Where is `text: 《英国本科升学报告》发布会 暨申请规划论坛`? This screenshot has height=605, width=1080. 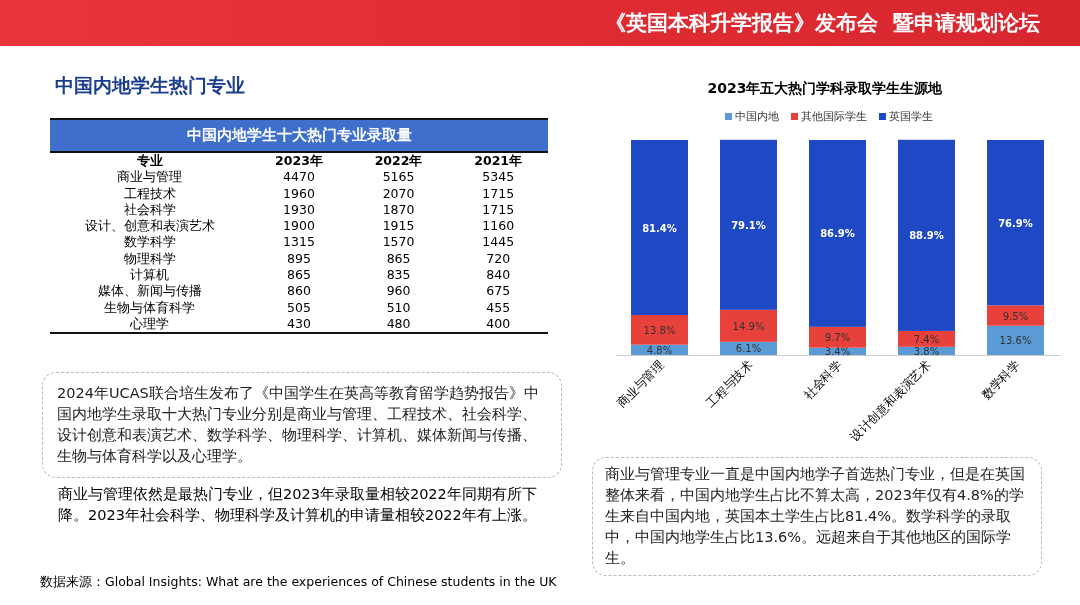
text: 《英国本科升学报告》发布会 暨申请规划论坛 is located at coordinates (822, 23).